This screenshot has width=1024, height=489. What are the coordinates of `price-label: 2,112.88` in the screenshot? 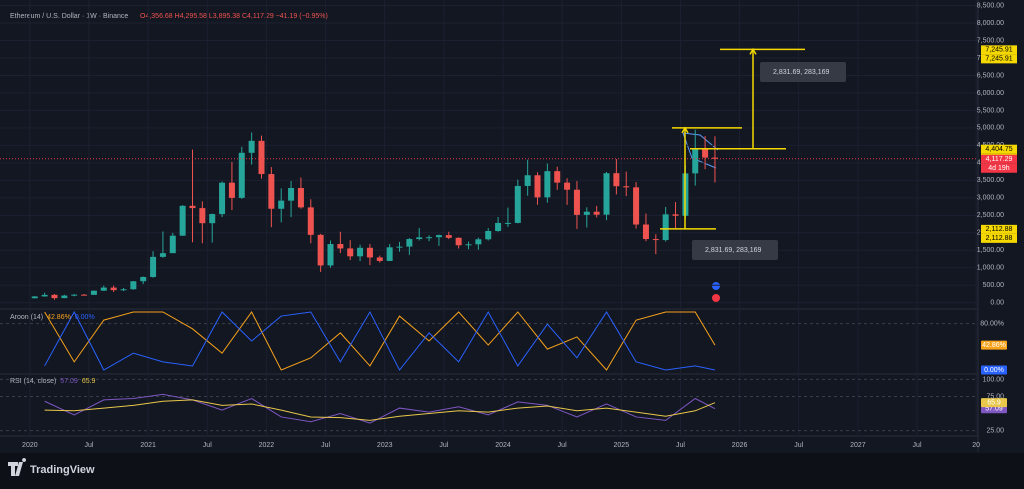 It's located at (999, 229).